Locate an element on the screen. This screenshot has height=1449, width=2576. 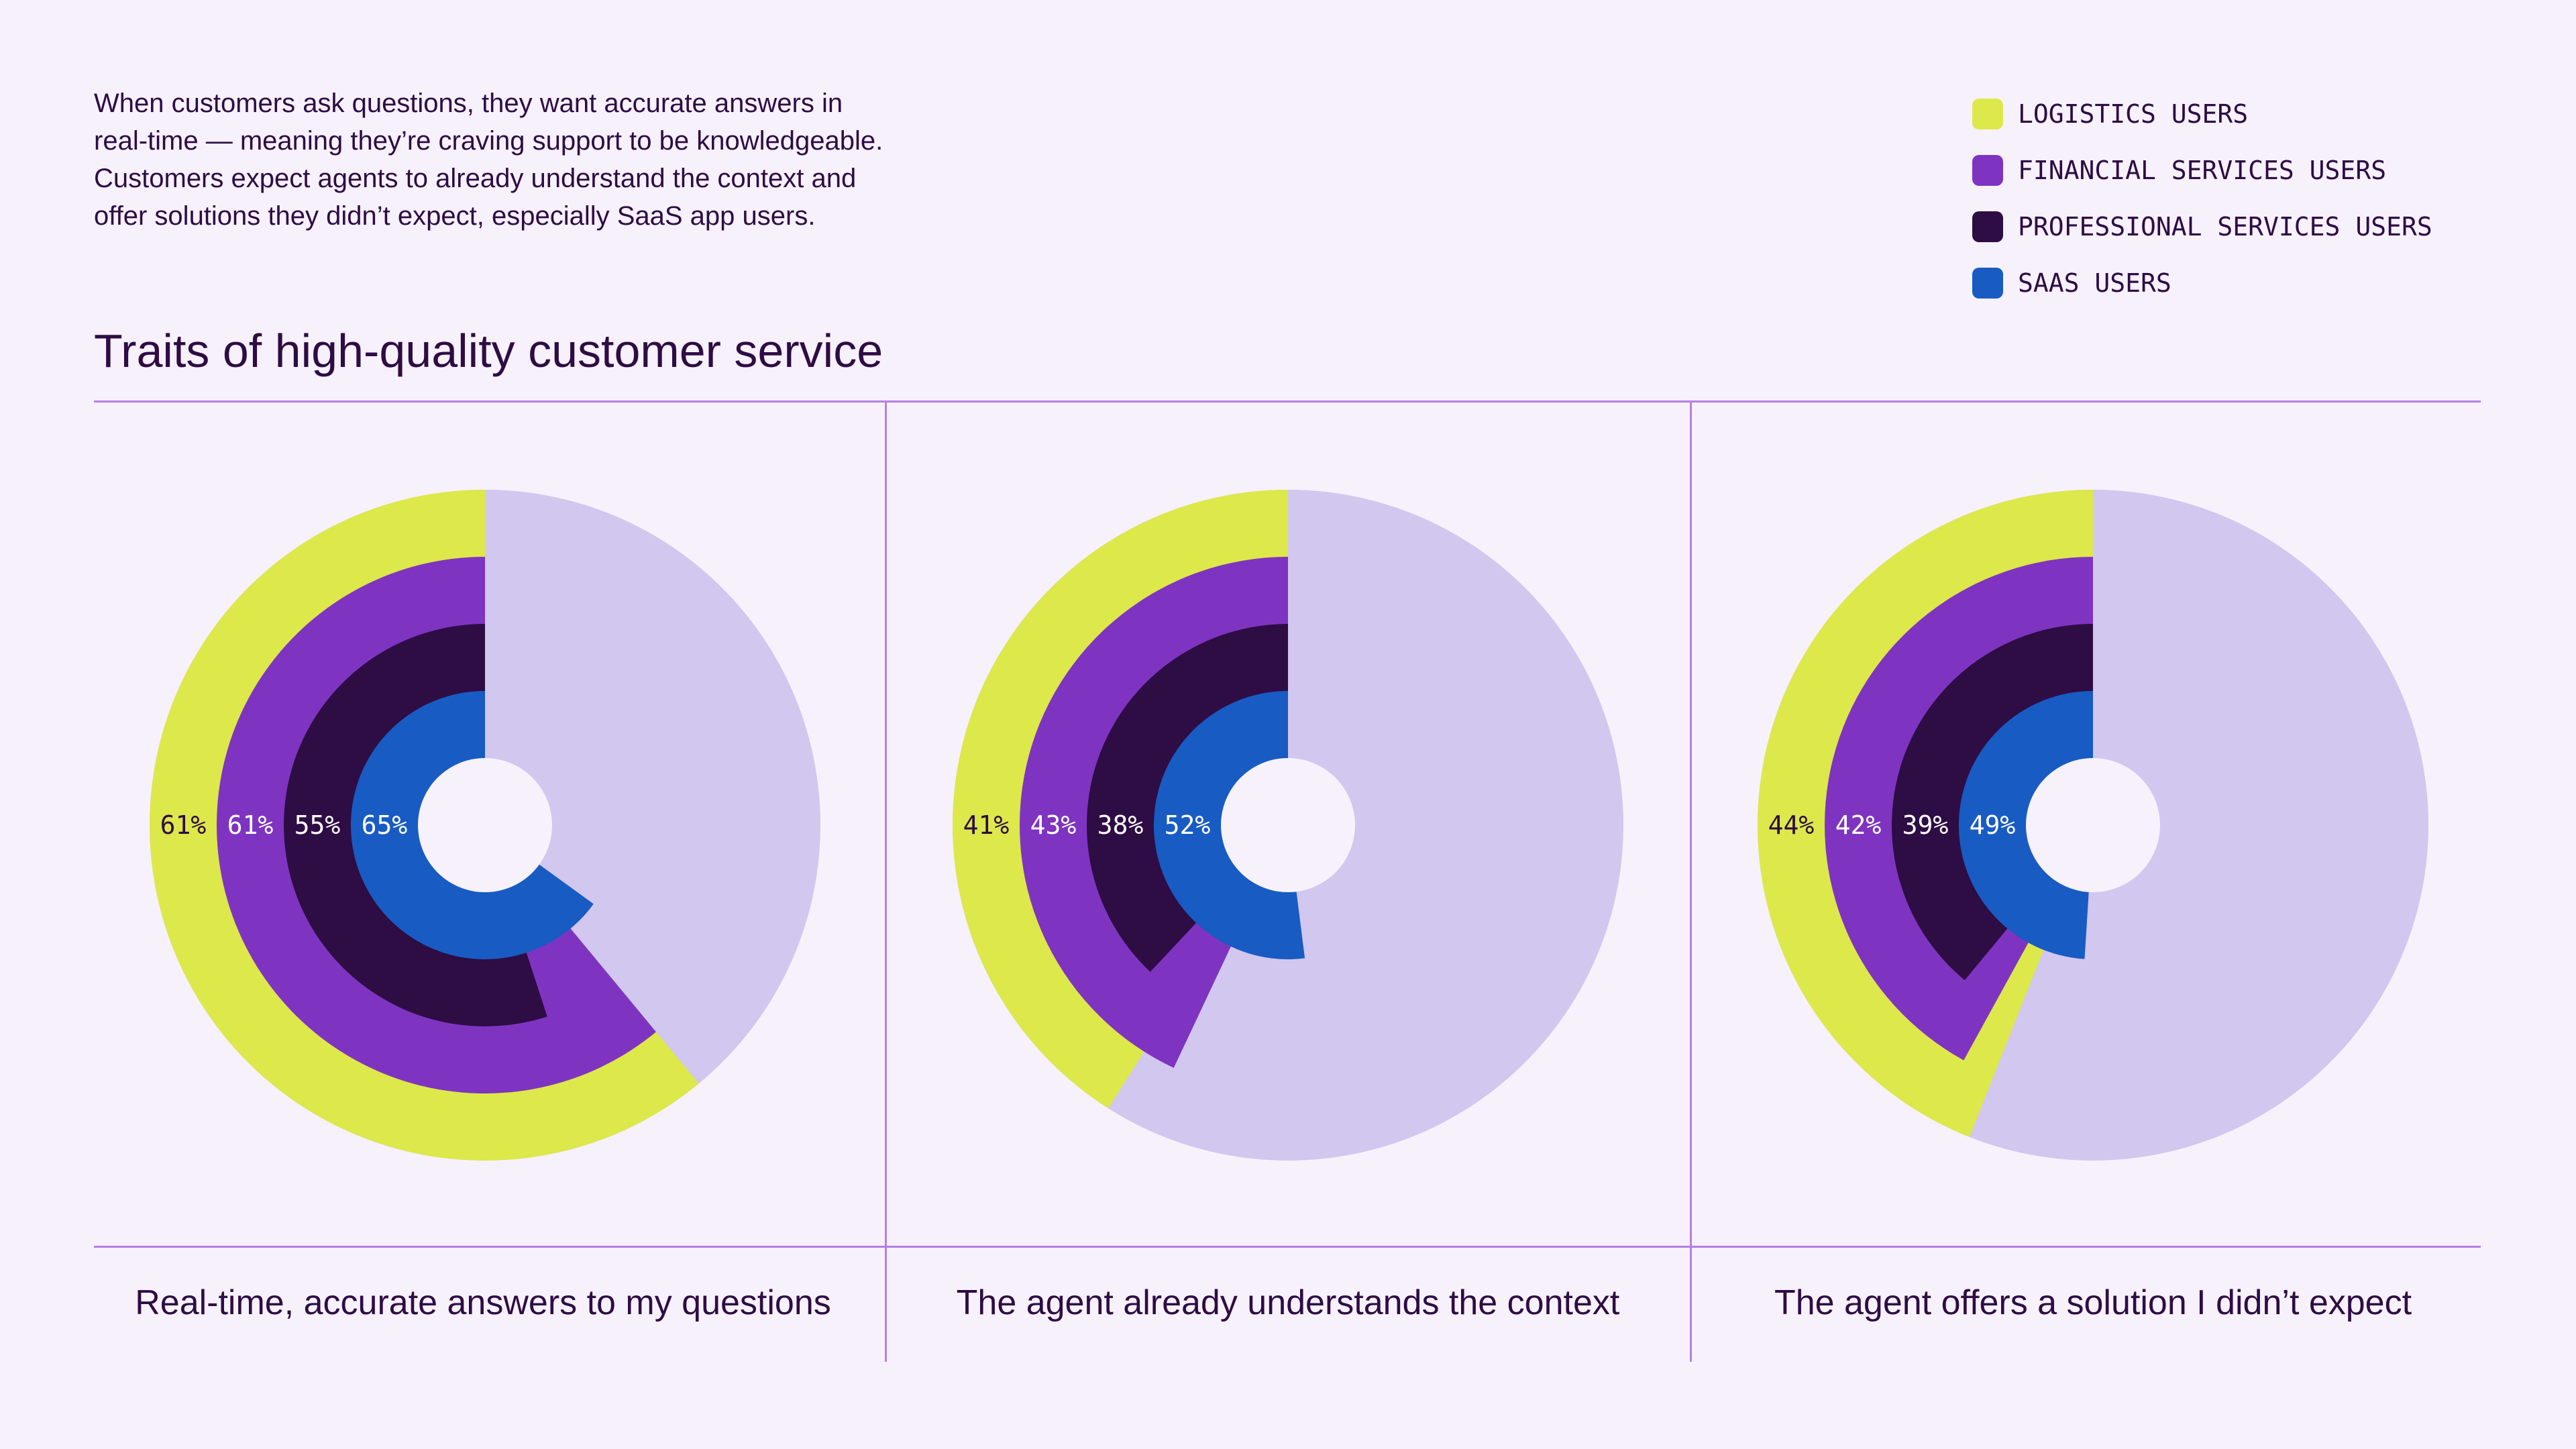
data-label-saas: 52% is located at coordinates (1188, 825).